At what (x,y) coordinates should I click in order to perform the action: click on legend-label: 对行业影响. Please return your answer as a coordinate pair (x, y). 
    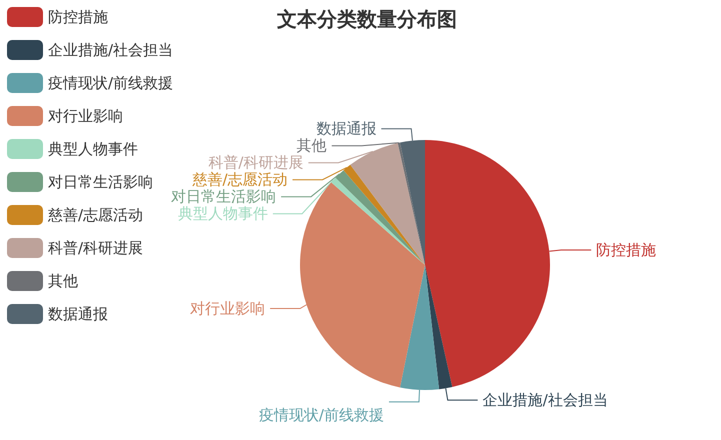
    Looking at the image, I should click on (85, 116).